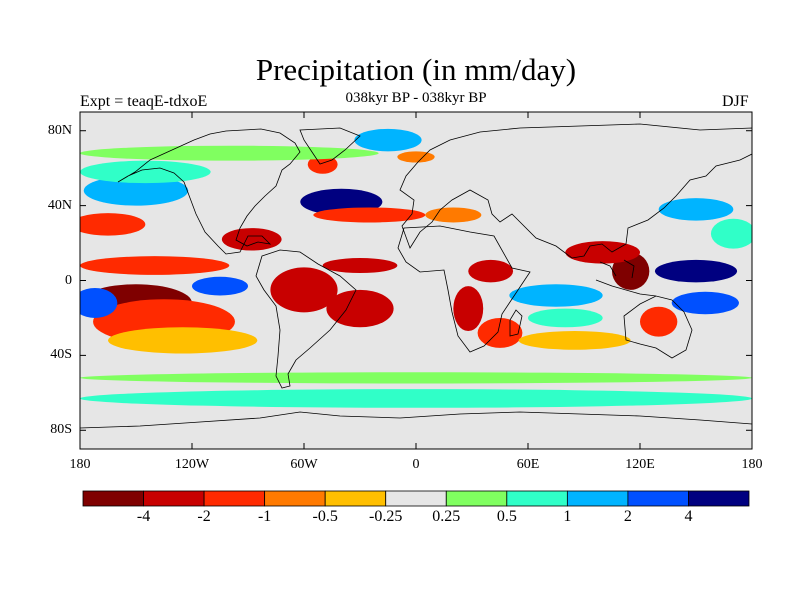 This screenshot has height=600, width=800. What do you see at coordinates (567, 516) in the screenshot?
I see `colorbar-label: 1` at bounding box center [567, 516].